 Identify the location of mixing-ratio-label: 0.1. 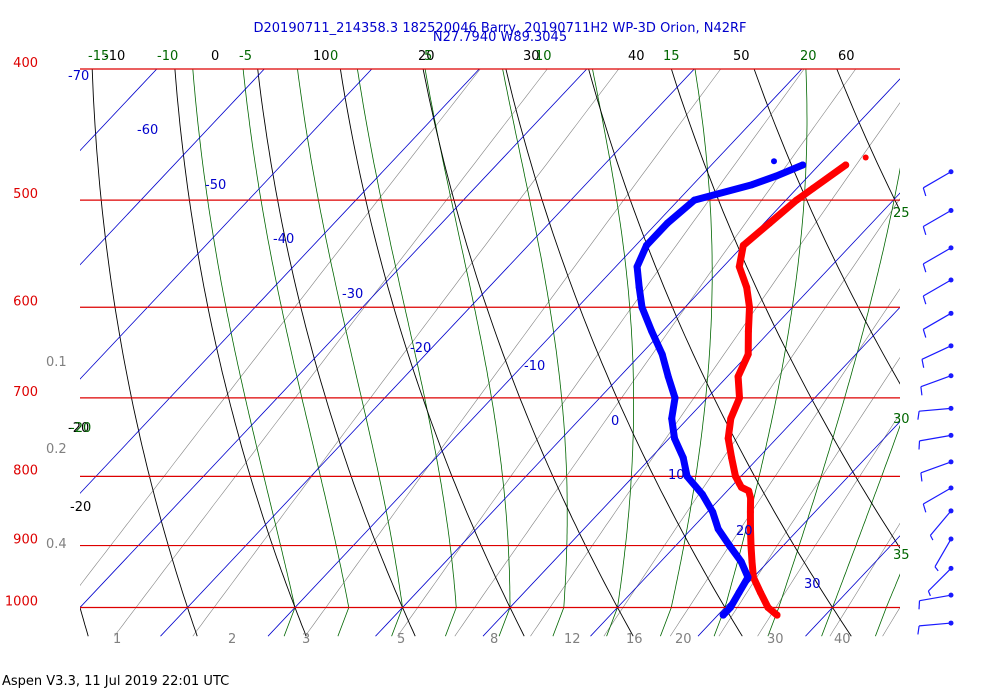
(56, 362).